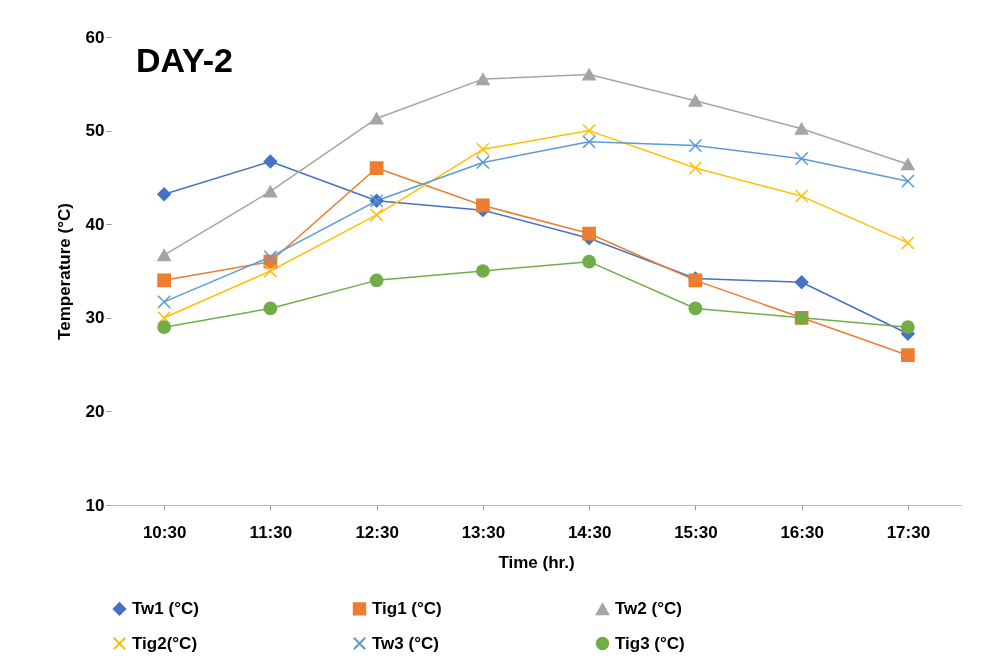  What do you see at coordinates (185, 60) in the screenshot?
I see `chart-title: DAY-2` at bounding box center [185, 60].